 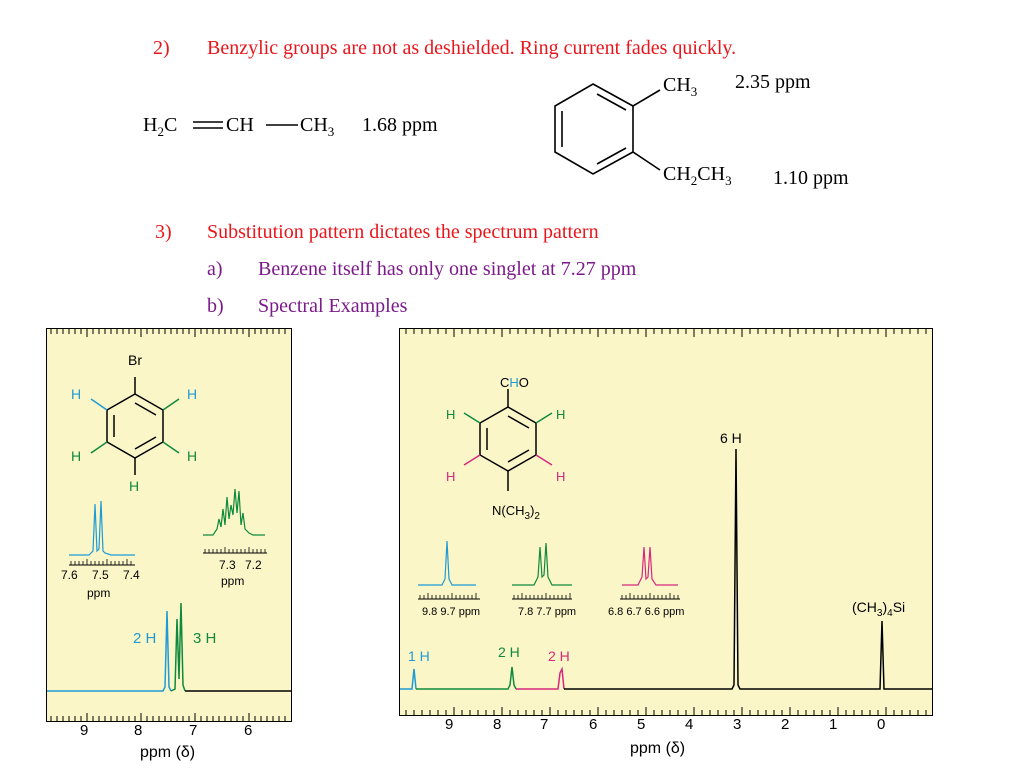 What do you see at coordinates (419, 656) in the screenshot?
I see `label-1h: 1 H` at bounding box center [419, 656].